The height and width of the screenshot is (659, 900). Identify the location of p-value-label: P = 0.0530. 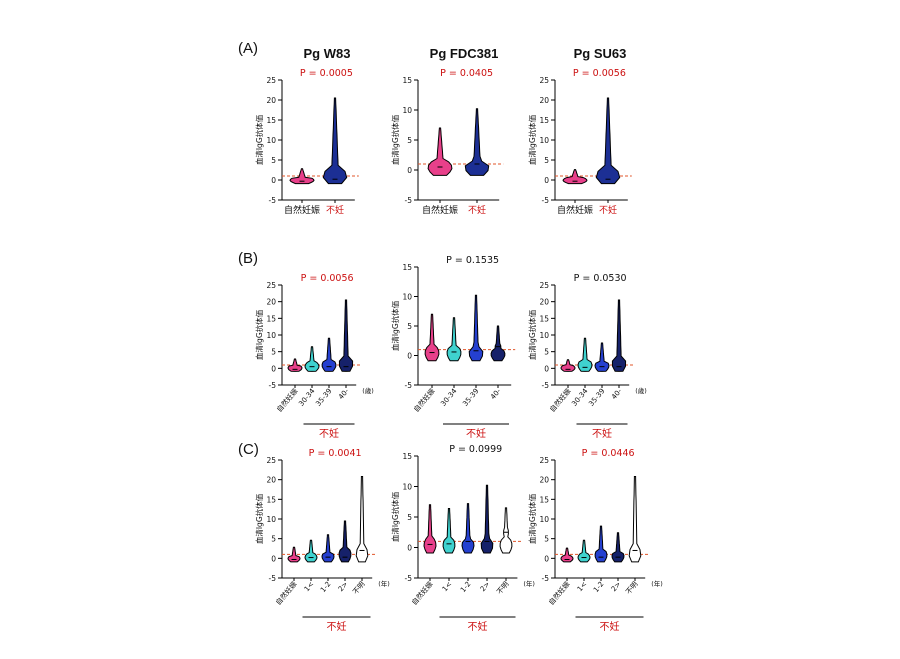
(600, 278).